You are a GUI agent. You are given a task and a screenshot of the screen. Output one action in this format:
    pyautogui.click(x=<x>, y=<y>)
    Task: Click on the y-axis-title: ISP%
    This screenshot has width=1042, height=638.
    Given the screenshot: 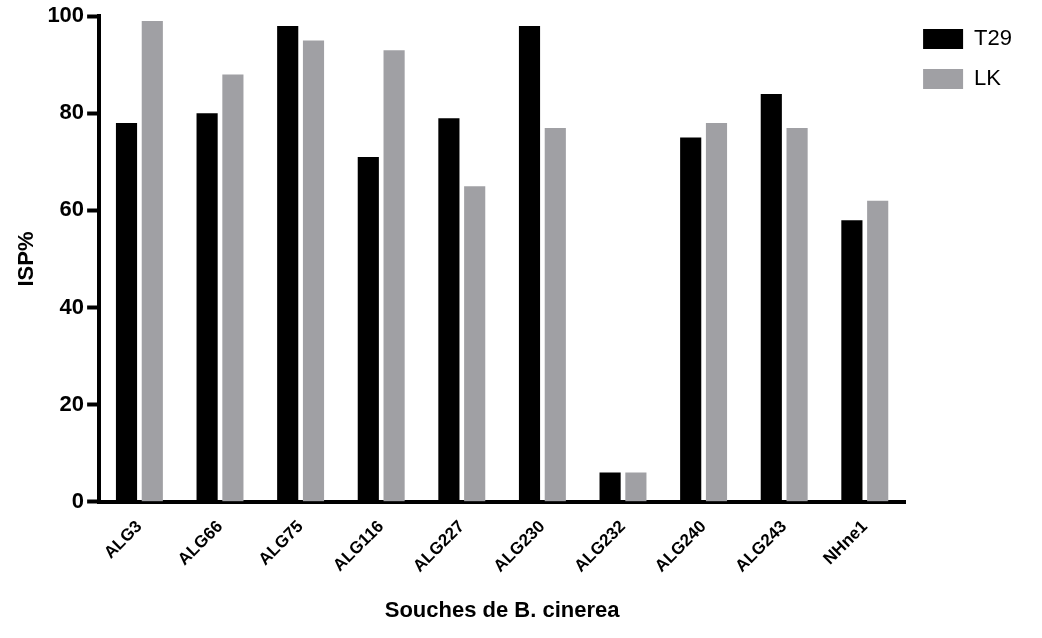 What is the action you would take?
    pyautogui.click(x=26, y=259)
    